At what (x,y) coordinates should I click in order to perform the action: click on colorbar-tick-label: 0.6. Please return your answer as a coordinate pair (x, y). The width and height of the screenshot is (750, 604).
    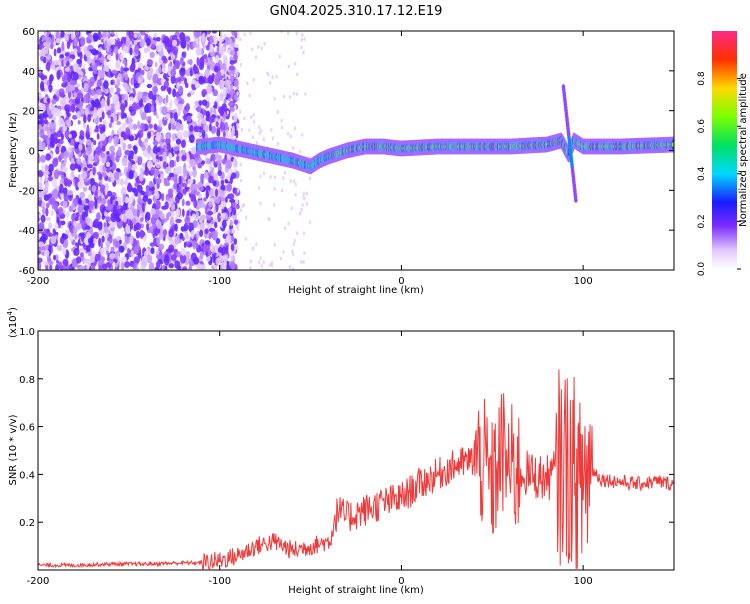
    Looking at the image, I should click on (702, 126).